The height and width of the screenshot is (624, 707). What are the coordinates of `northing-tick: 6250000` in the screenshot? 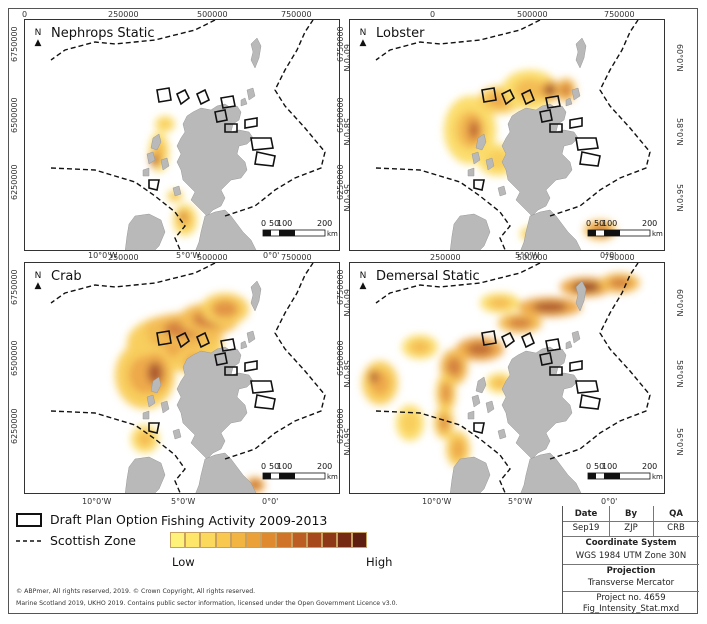 It's located at (14, 426).